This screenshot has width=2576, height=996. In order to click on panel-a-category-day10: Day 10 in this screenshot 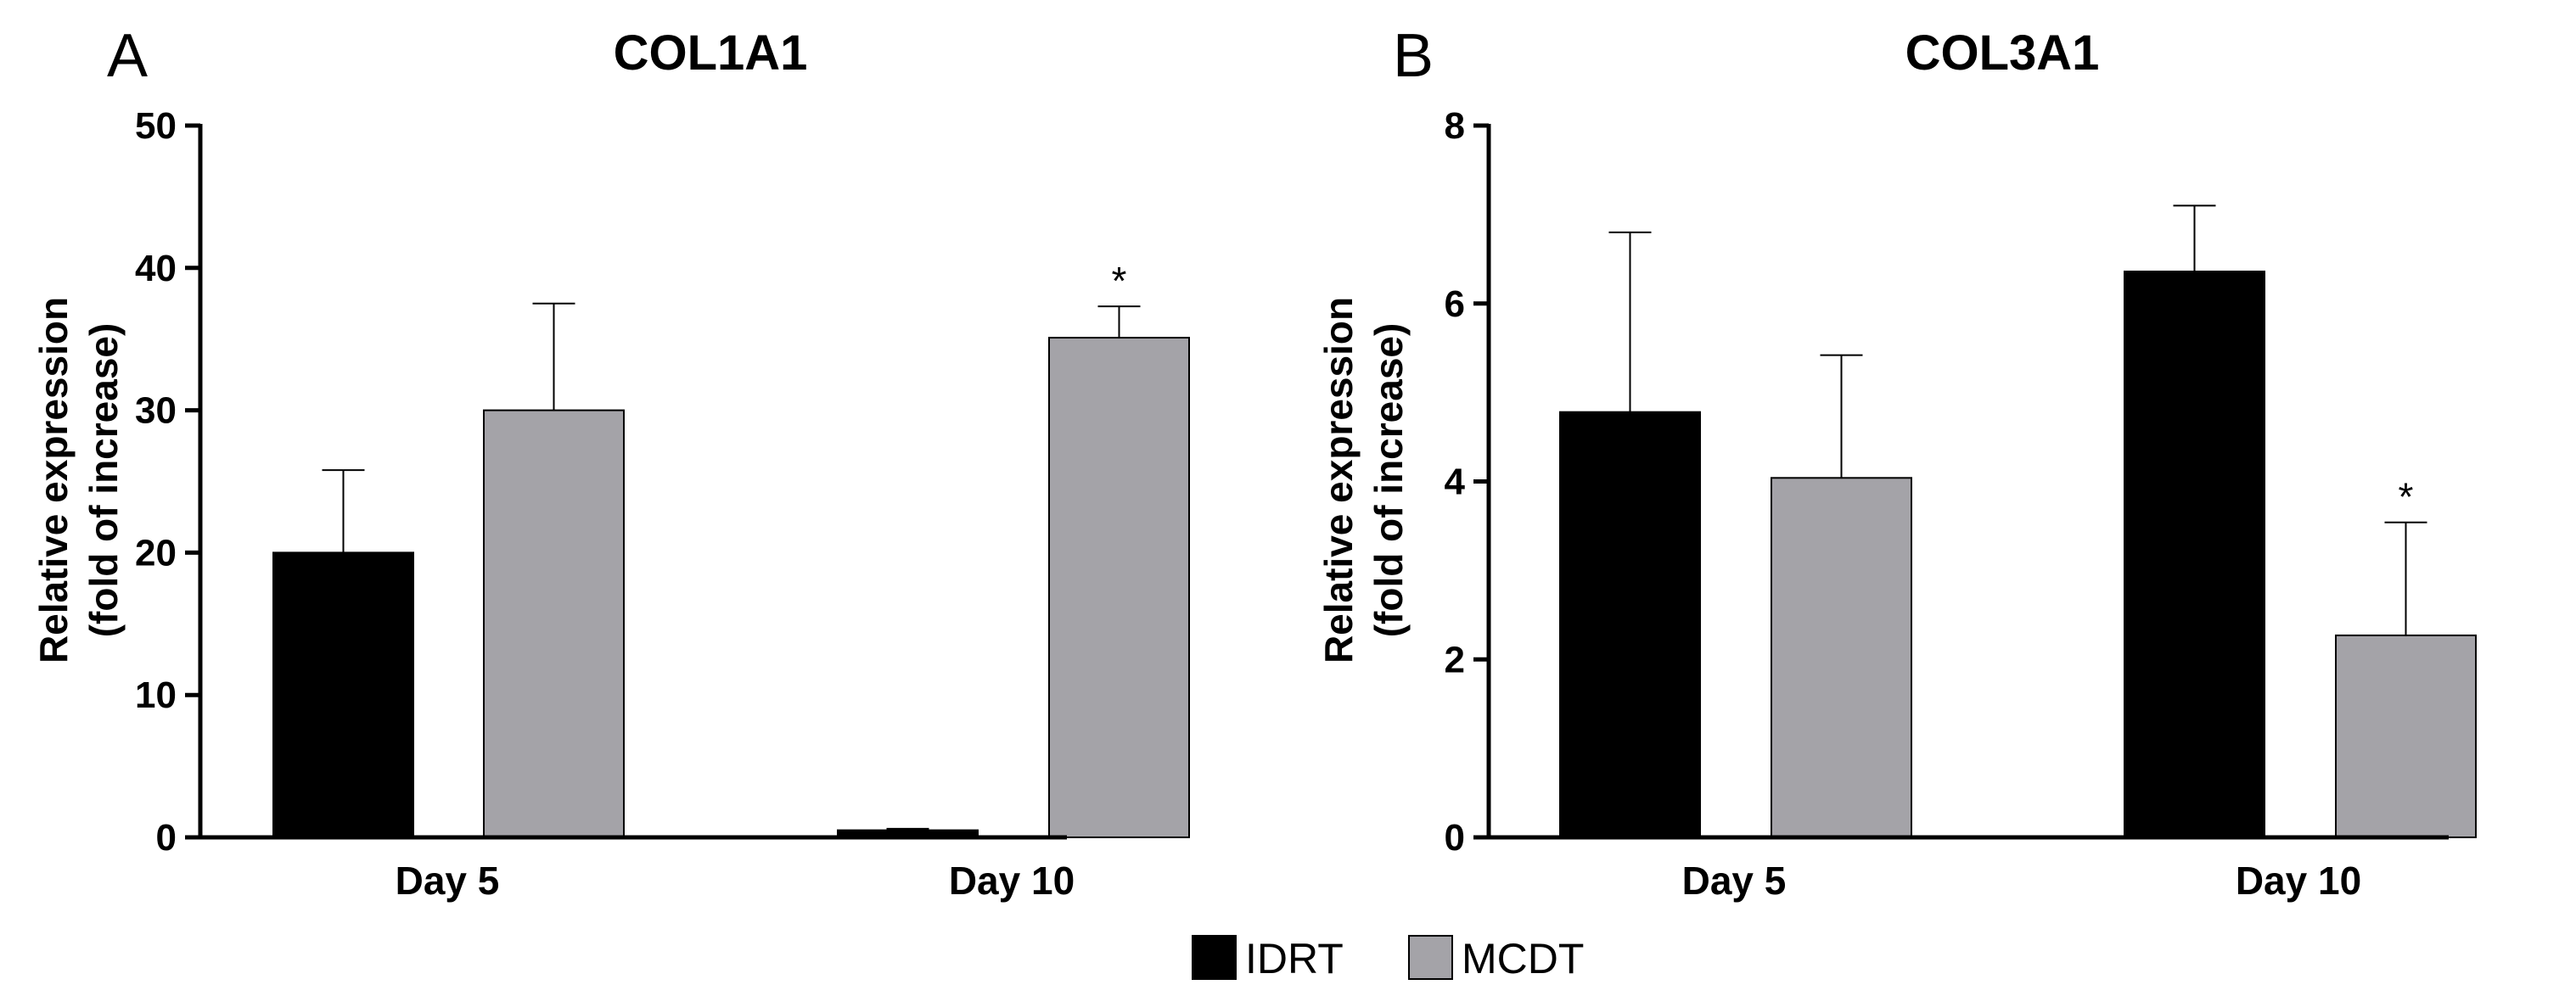, I will do `click(1012, 881)`.